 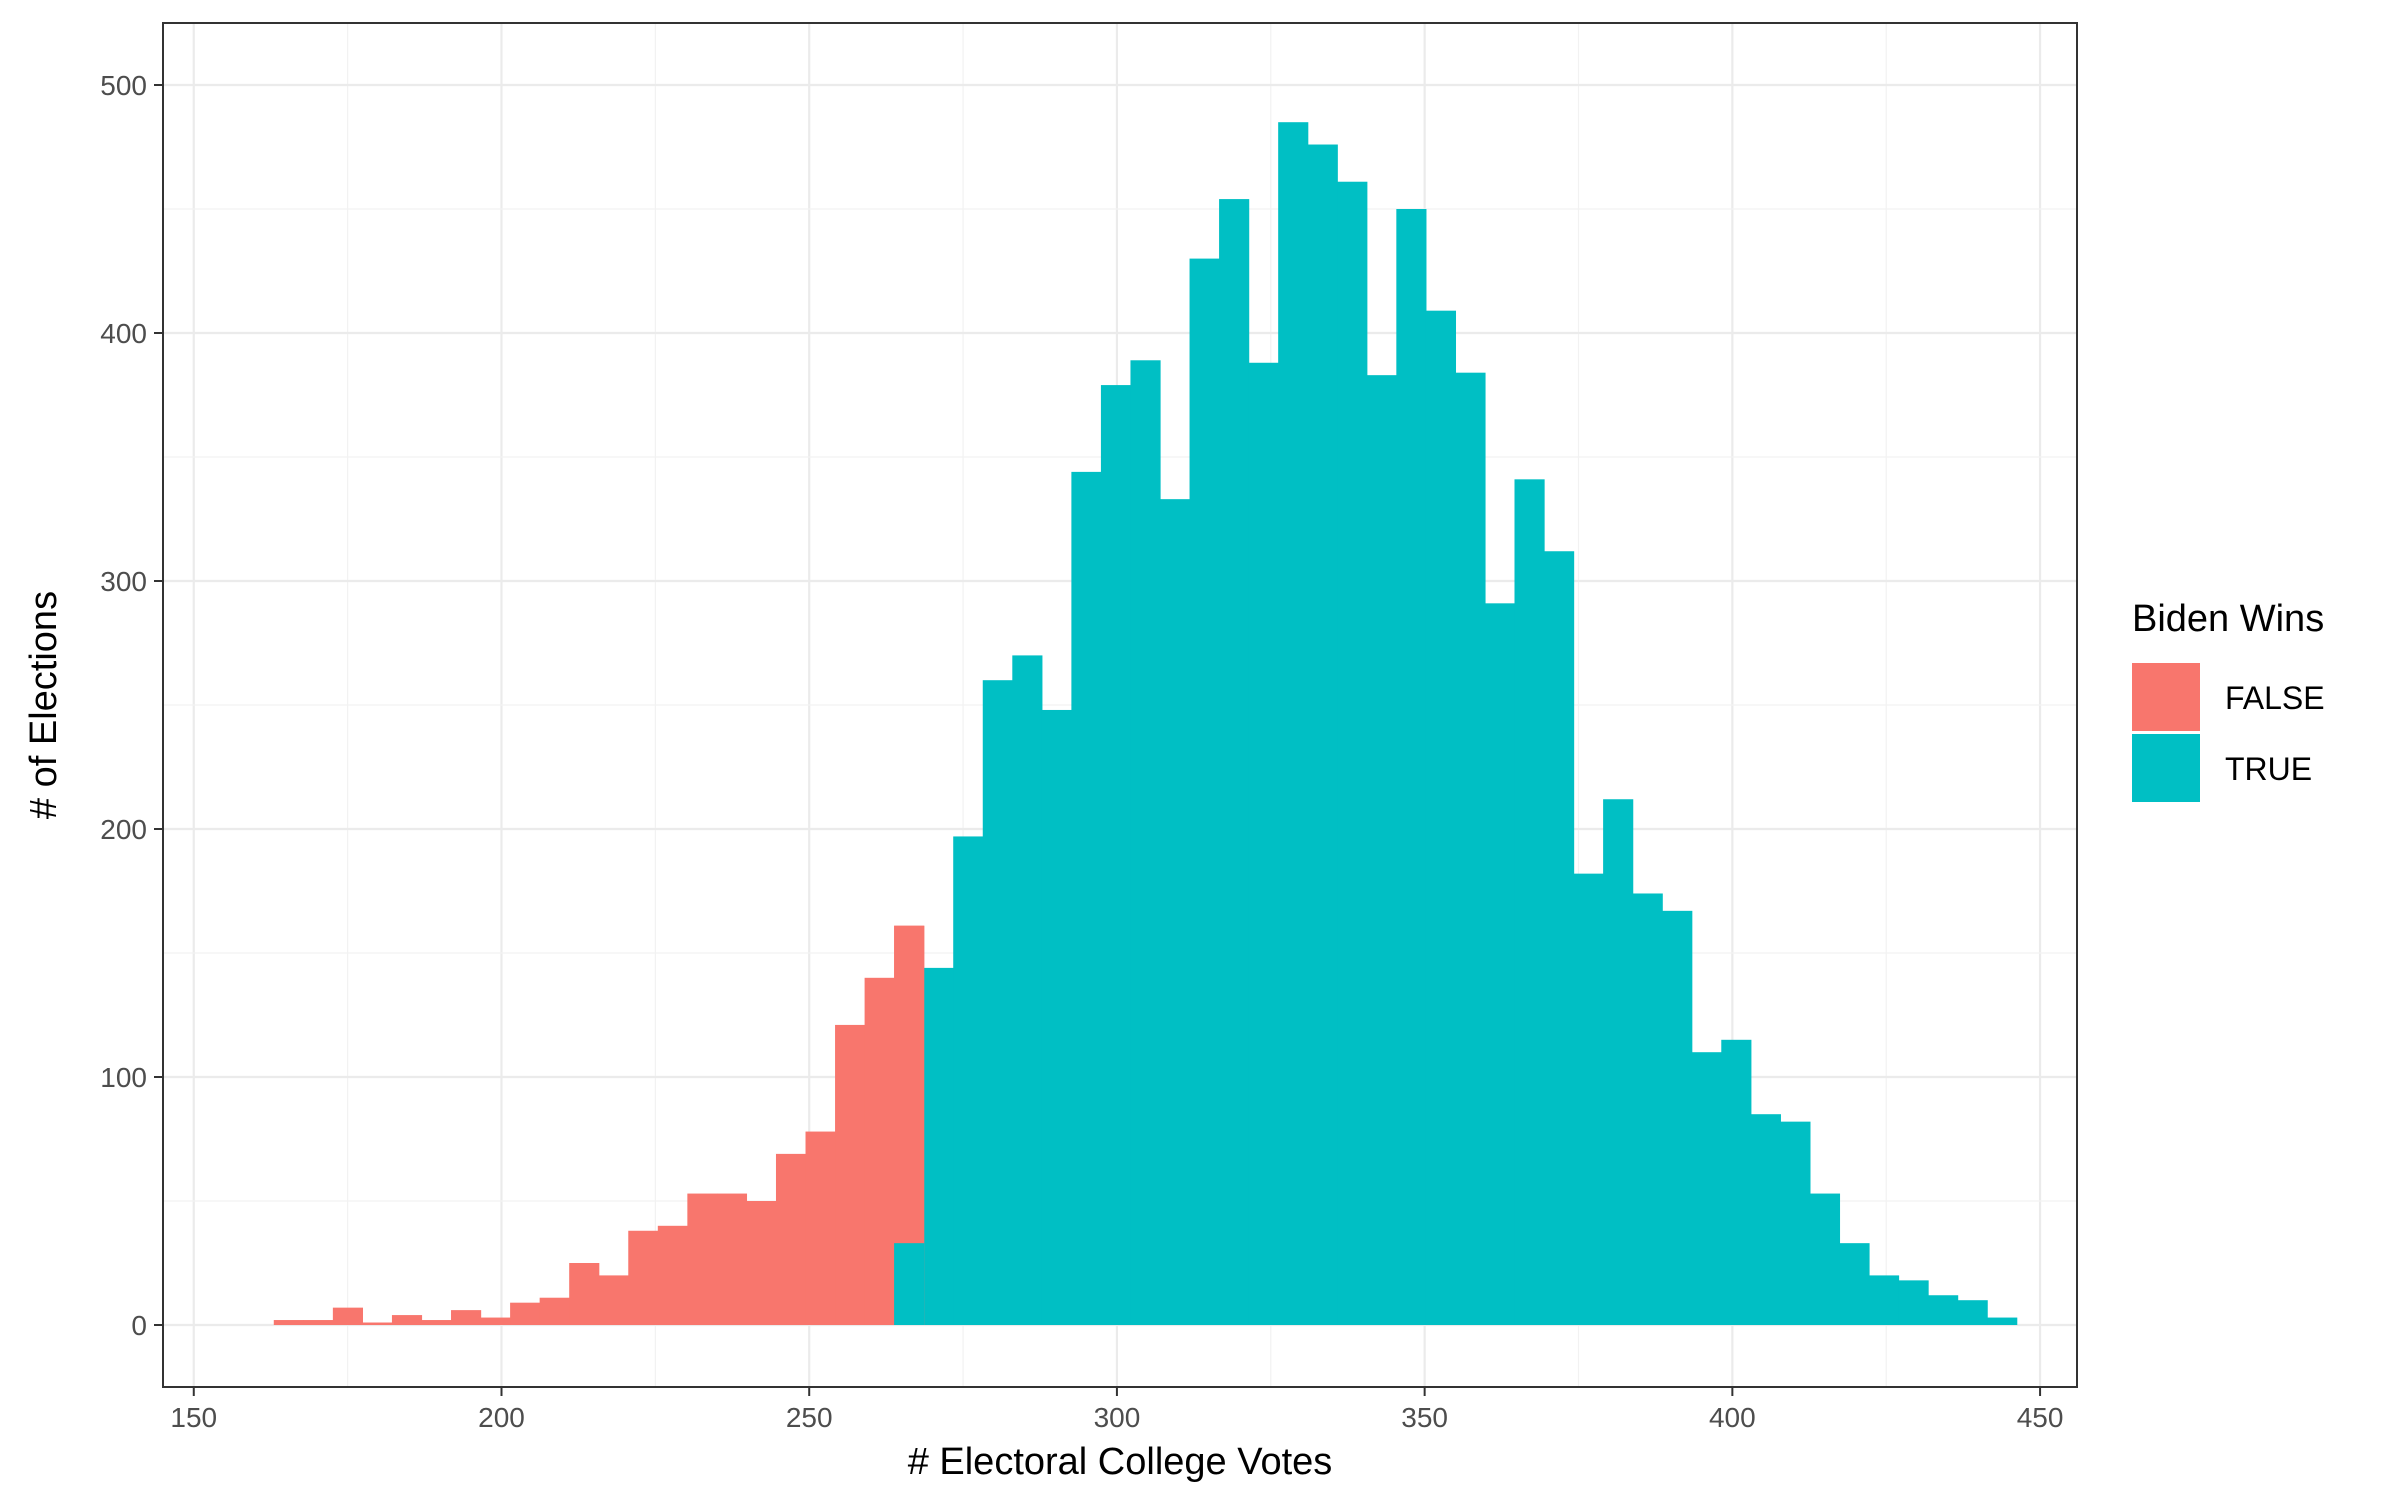 I want to click on x-axis-title: # Electoral College Votes, so click(x=1120, y=1462).